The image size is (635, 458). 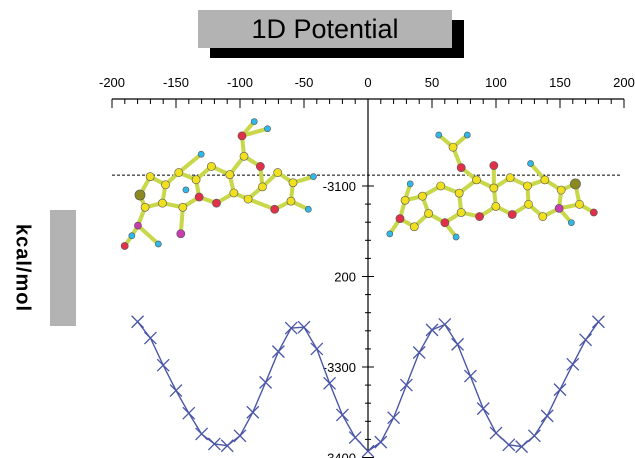 What do you see at coordinates (112, 82) in the screenshot?
I see `x-tick-label: -200` at bounding box center [112, 82].